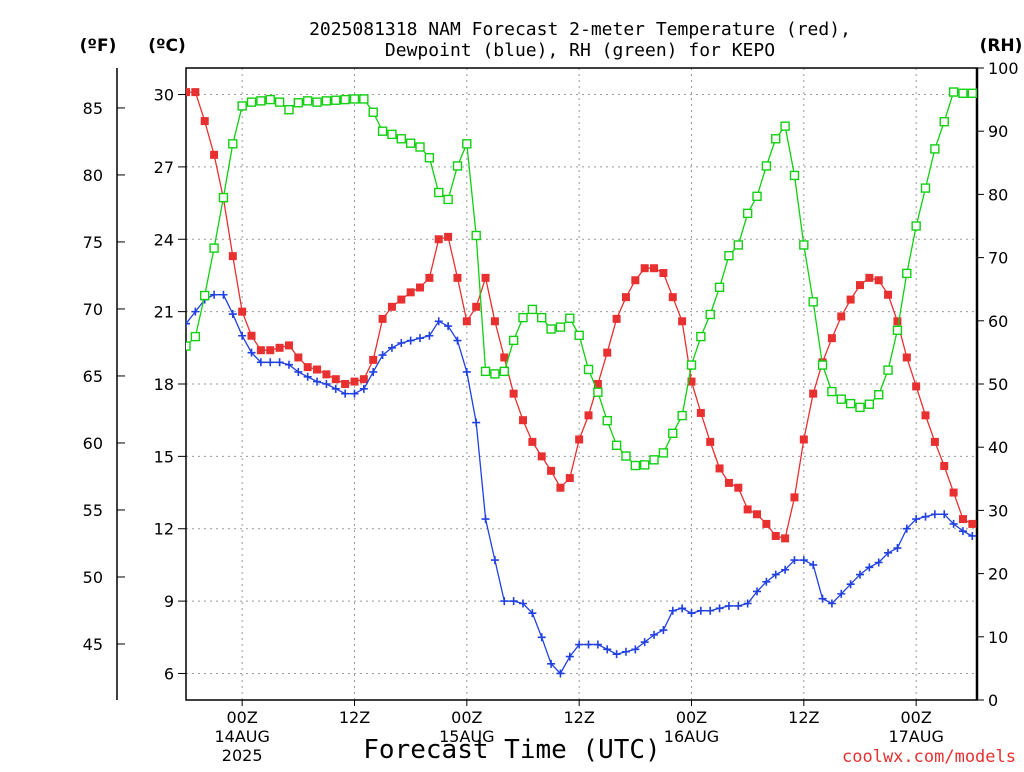  Describe the element at coordinates (998, 510) in the screenshot. I see `rh-tick-label: 30` at that location.